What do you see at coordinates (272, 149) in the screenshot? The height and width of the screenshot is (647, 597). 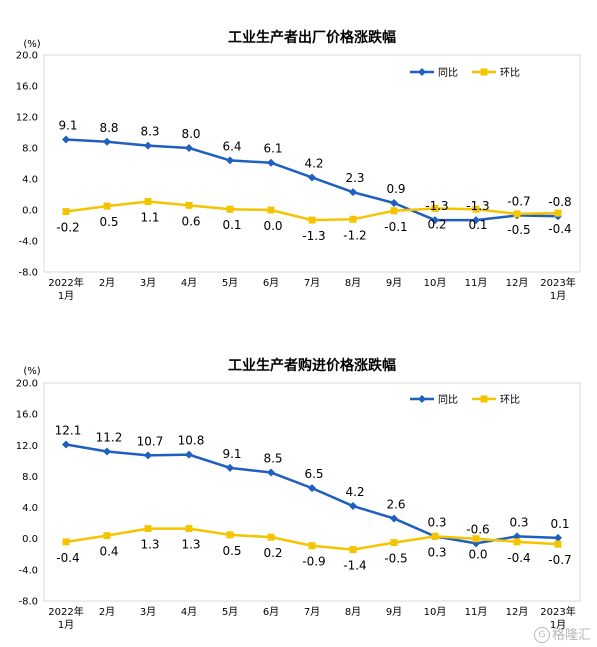 I see `data-label-yoy: 6.1` at bounding box center [272, 149].